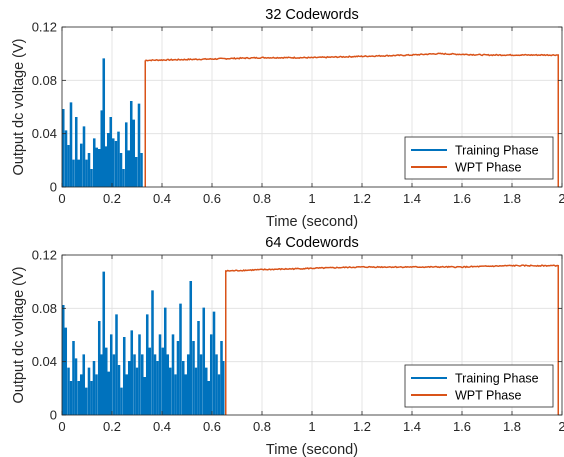 Image resolution: width=564 pixels, height=457 pixels. I want to click on x-tick-label: 0.6, so click(212, 198).